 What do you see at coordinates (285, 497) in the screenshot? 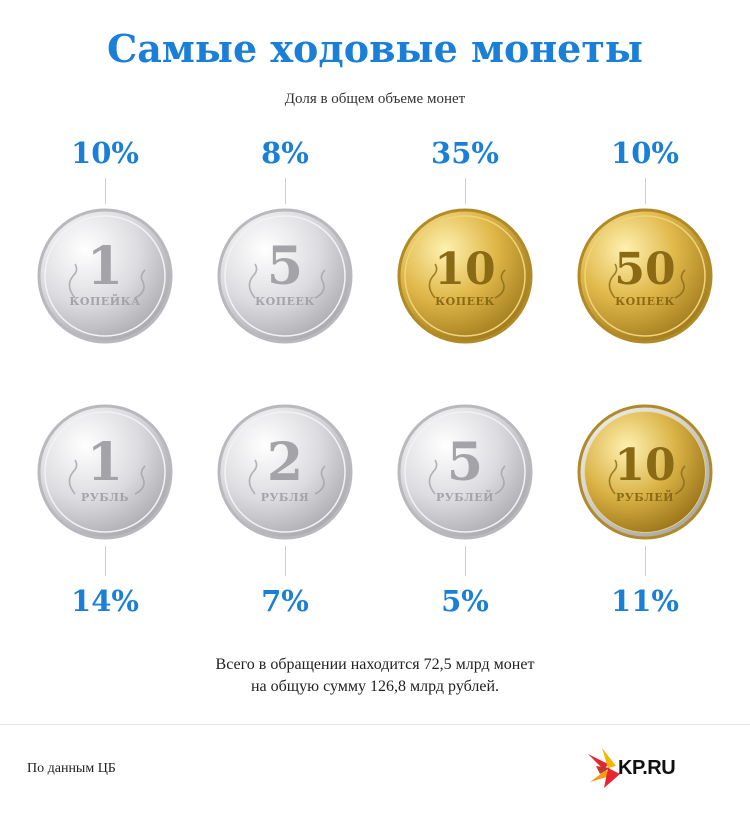
I see `coin-unit-label: РУБЛЯ` at bounding box center [285, 497].